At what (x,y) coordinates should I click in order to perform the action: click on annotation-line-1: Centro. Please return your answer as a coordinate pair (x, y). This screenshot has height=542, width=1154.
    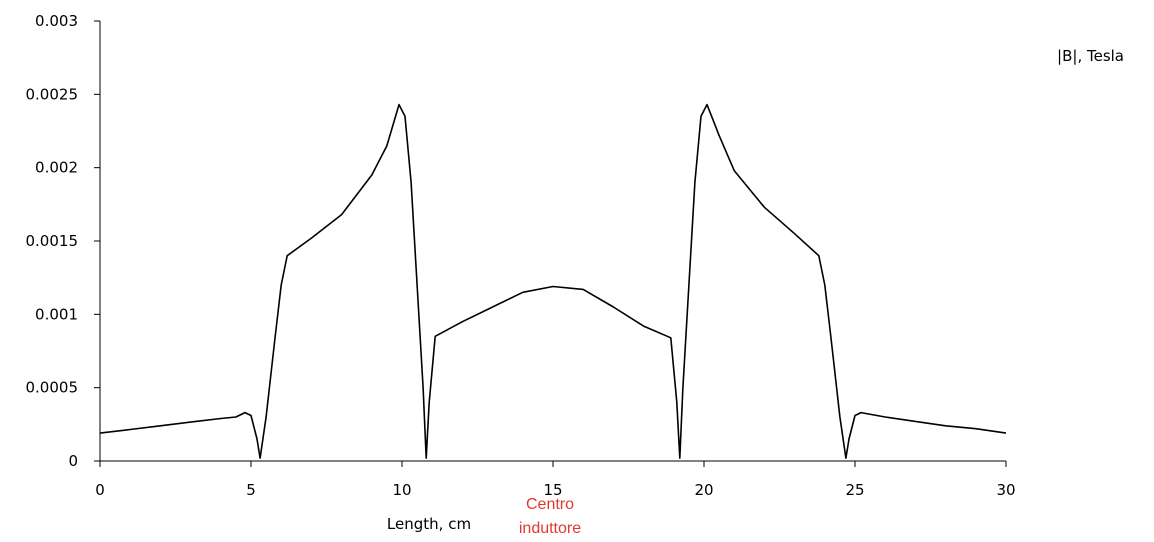
    Looking at the image, I should click on (550, 504).